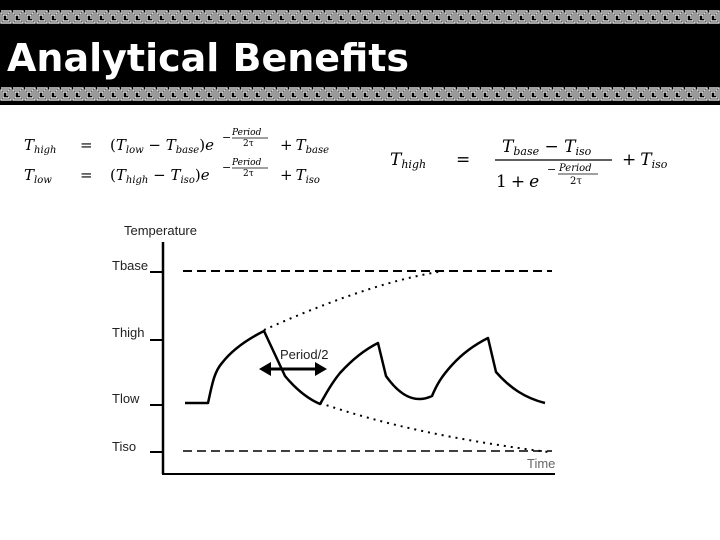 This screenshot has width=720, height=540. What do you see at coordinates (208, 58) in the screenshot?
I see `slide-title: Analytical Benefits` at bounding box center [208, 58].